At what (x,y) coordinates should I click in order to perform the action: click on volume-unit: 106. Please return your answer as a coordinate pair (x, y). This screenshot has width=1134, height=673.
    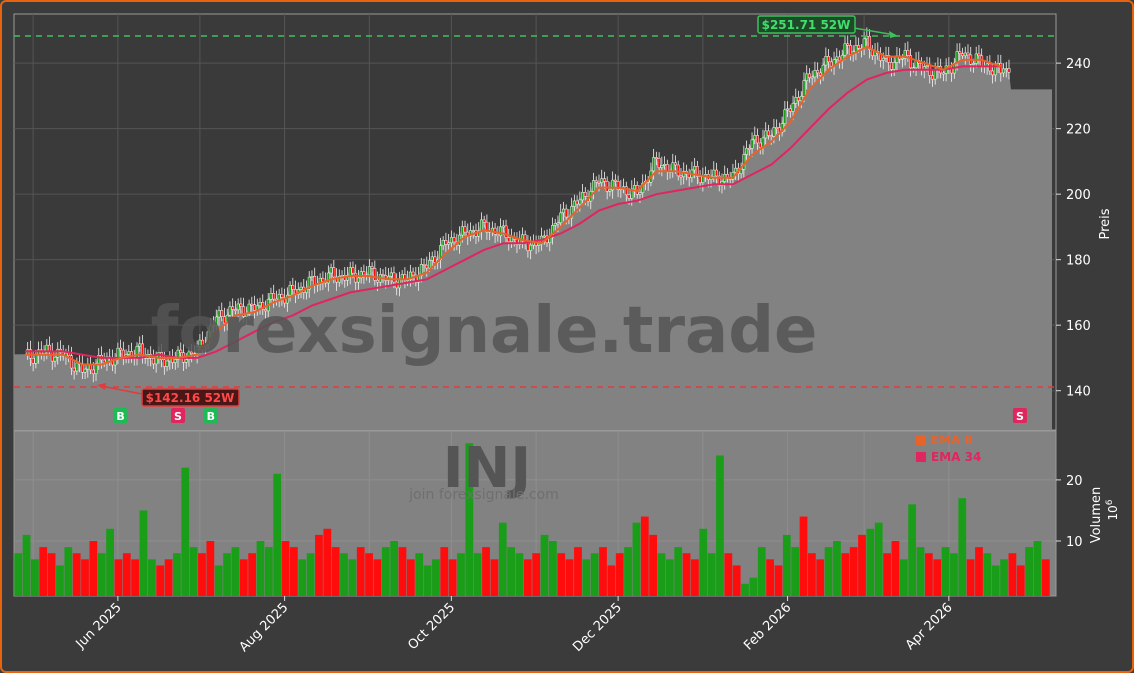
    Looking at the image, I should click on (1112, 509).